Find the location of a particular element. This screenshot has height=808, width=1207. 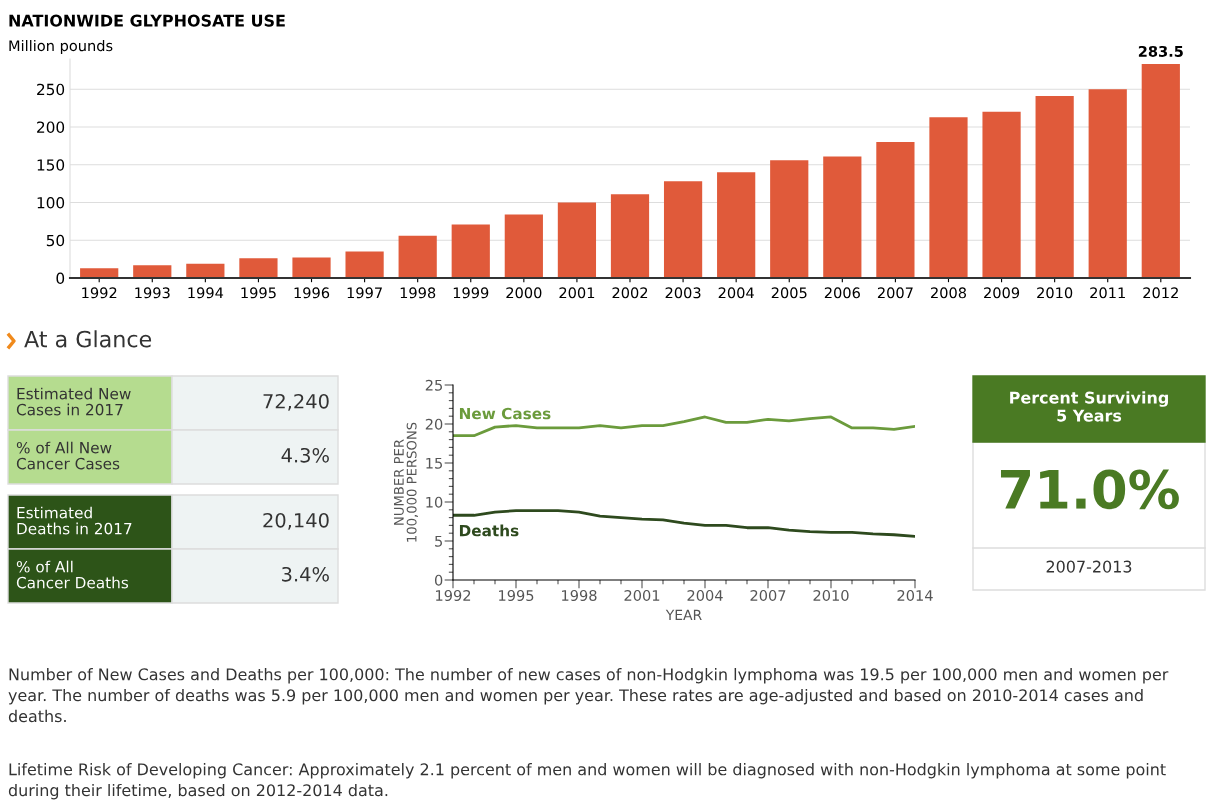

y-axis-title: NUMBER PER 100,000 PERSONS is located at coordinates (406, 482).